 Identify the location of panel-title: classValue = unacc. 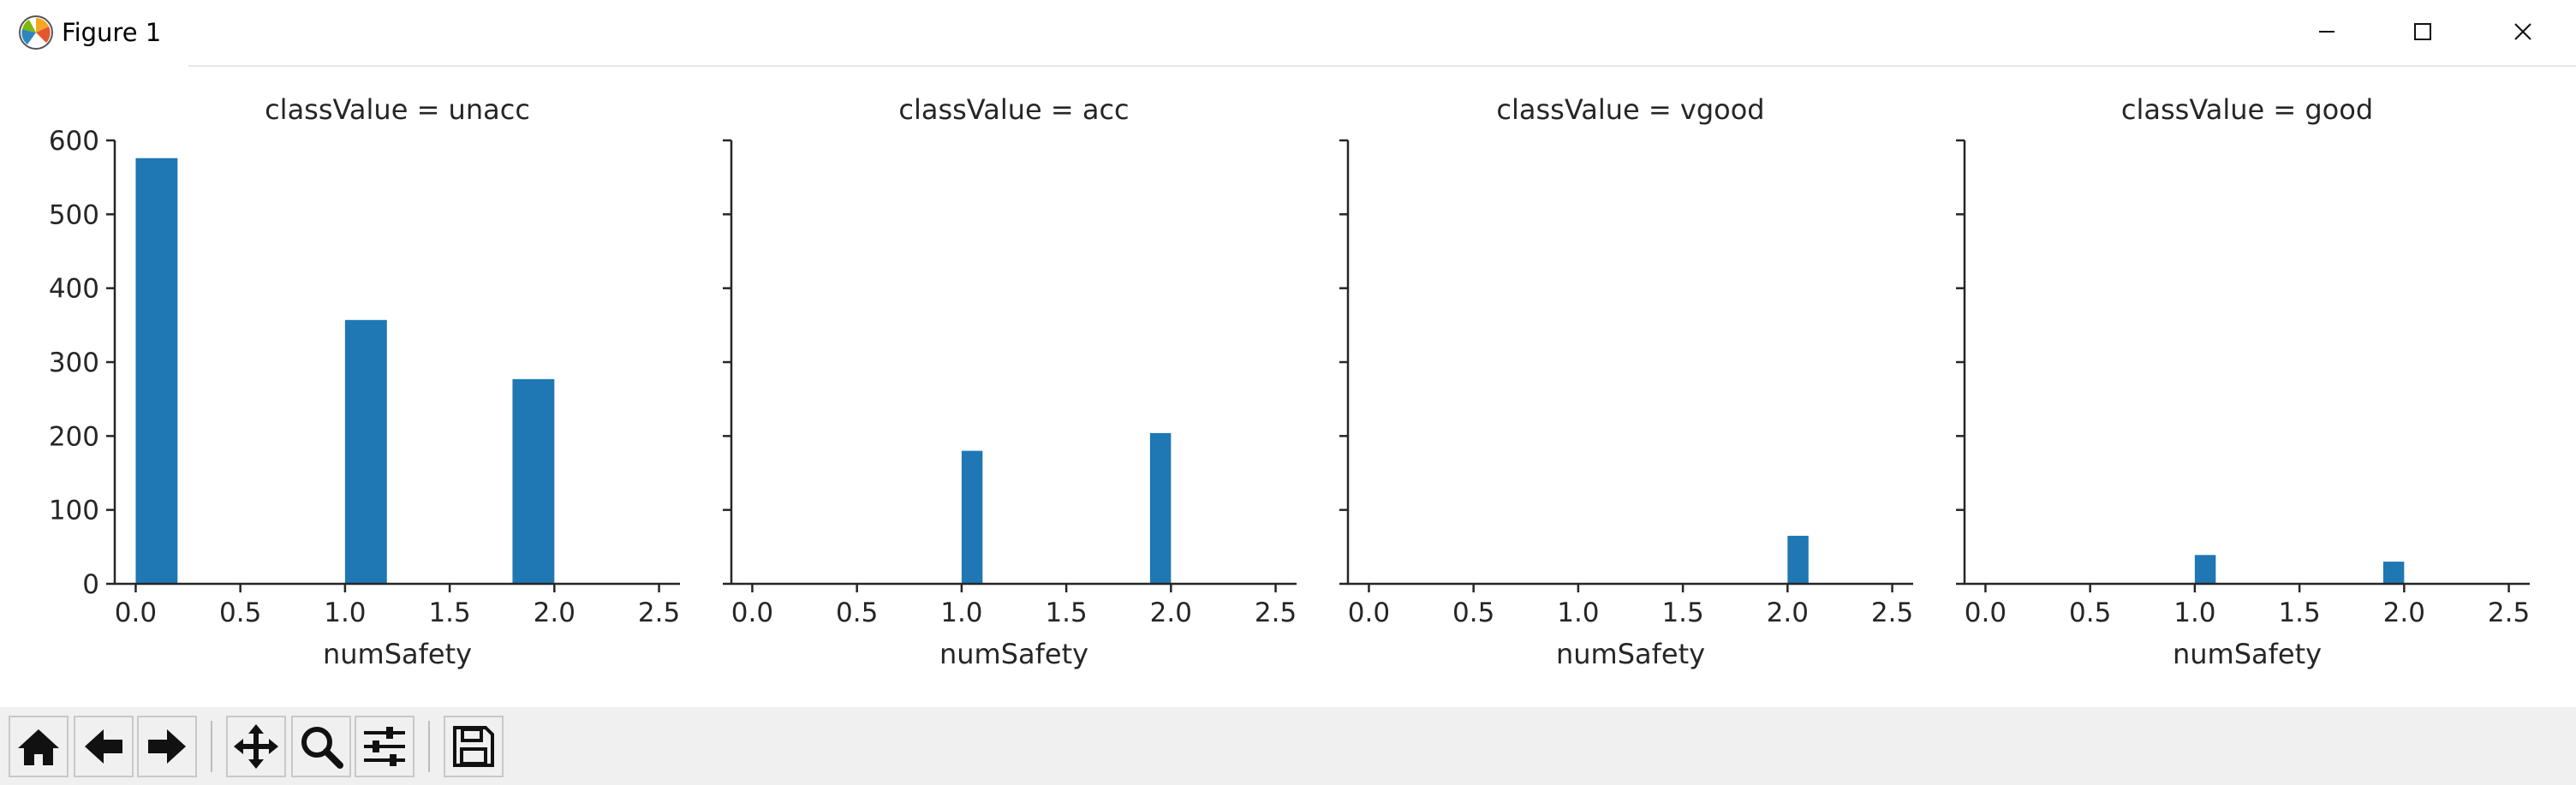
(398, 109).